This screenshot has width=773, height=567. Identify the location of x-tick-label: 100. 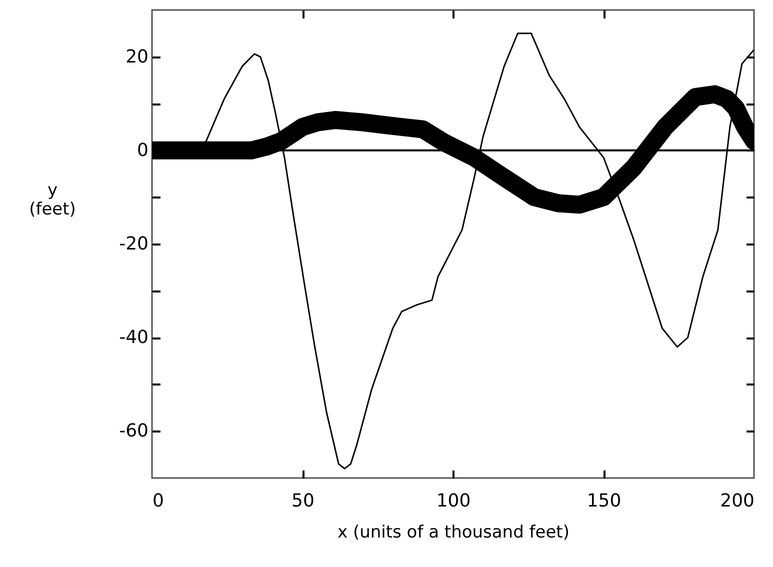
(453, 501).